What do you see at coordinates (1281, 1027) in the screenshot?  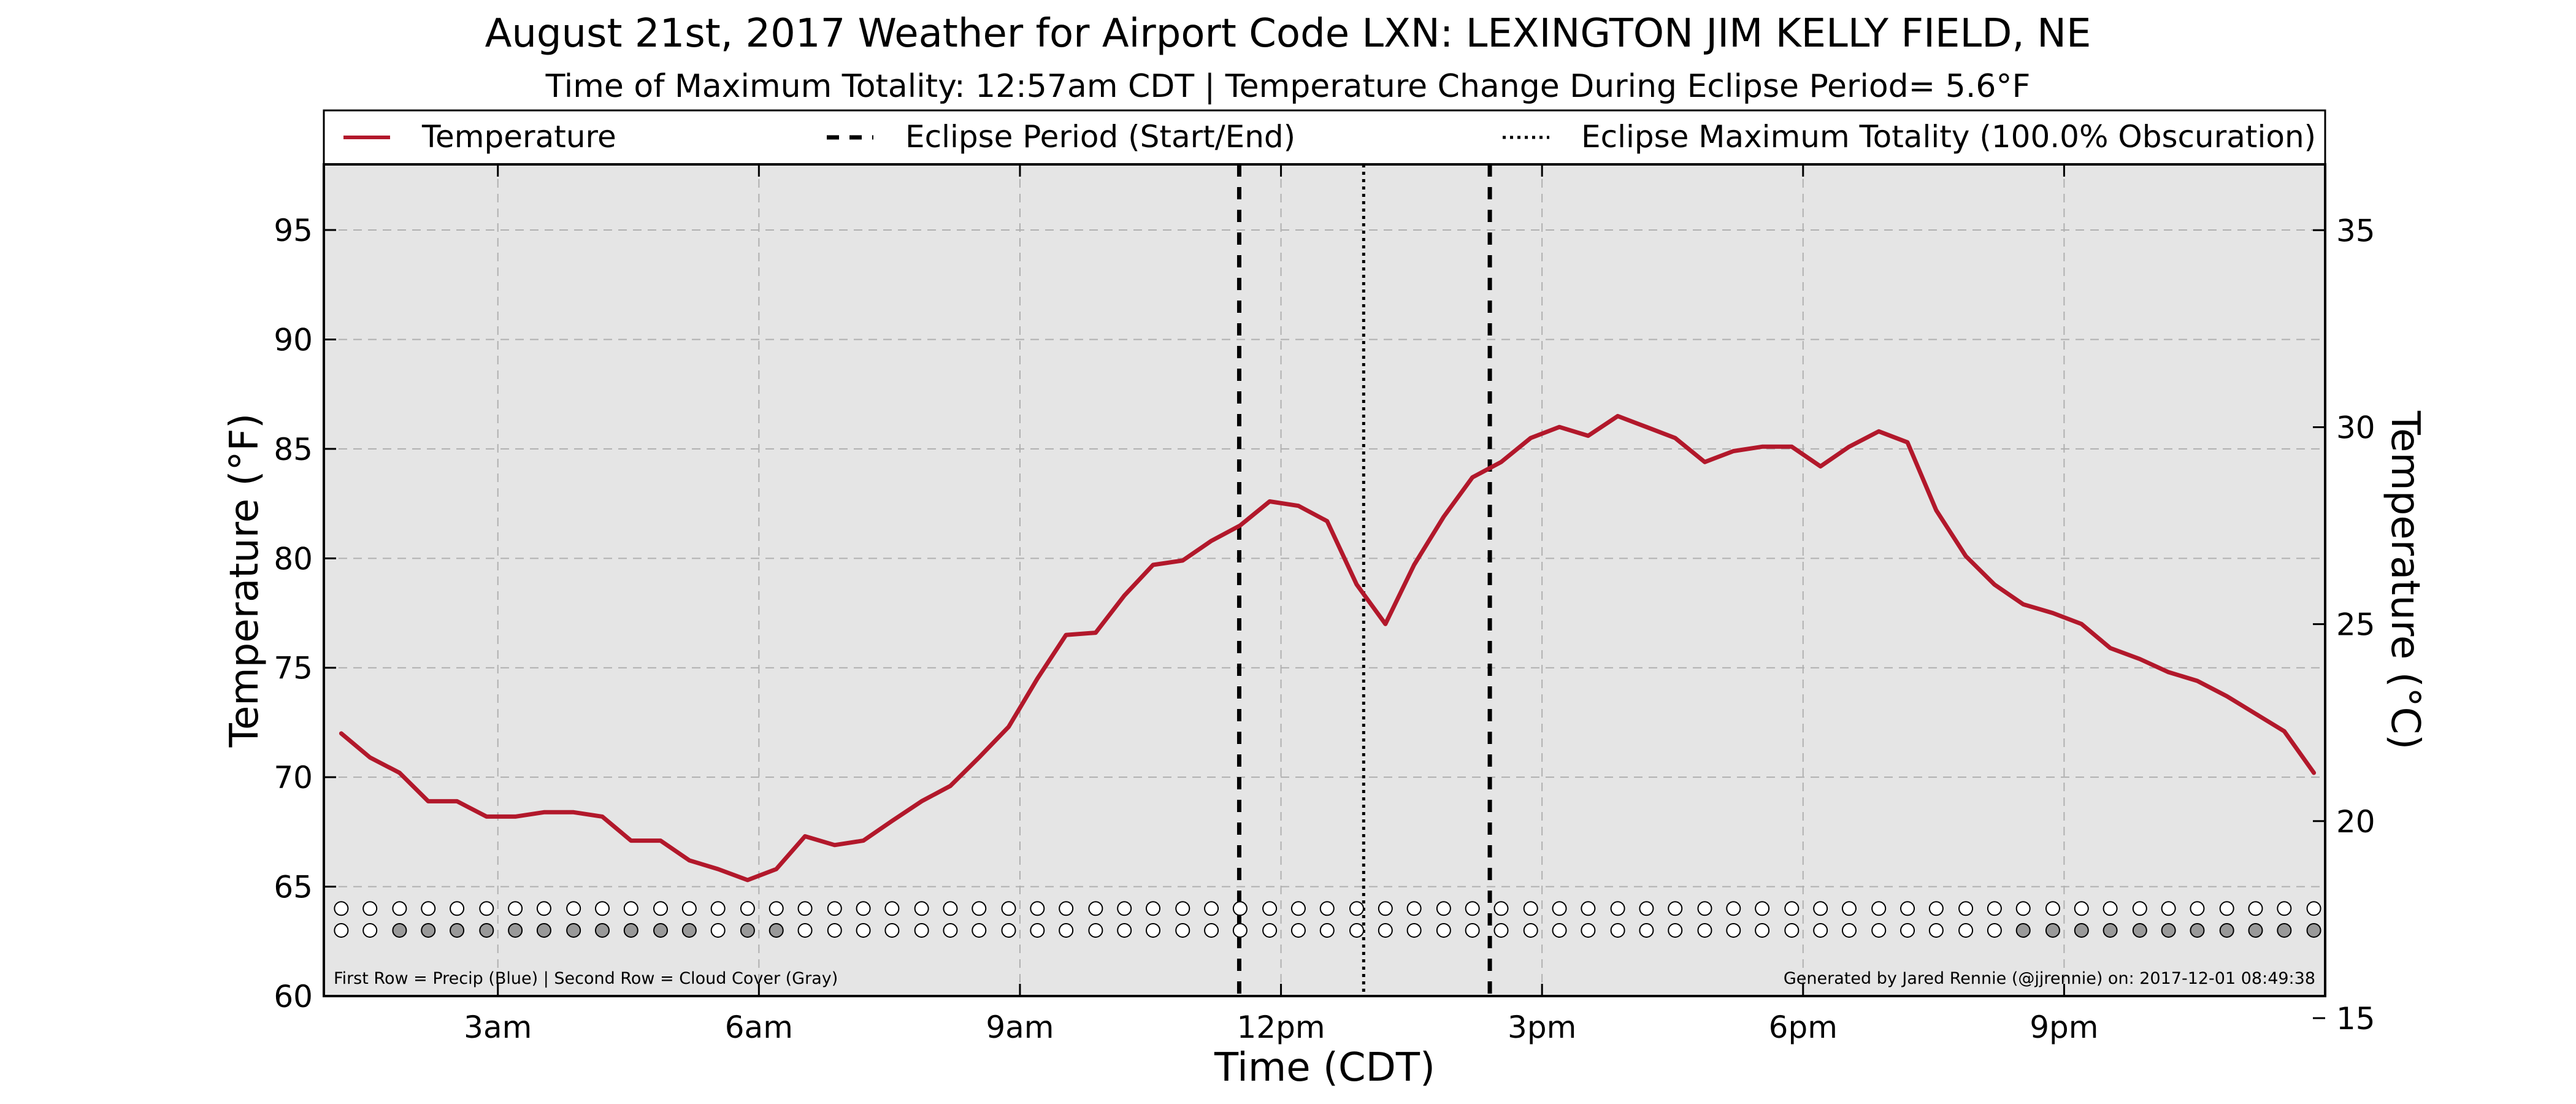 I see `x-tick-label: 12pm` at bounding box center [1281, 1027].